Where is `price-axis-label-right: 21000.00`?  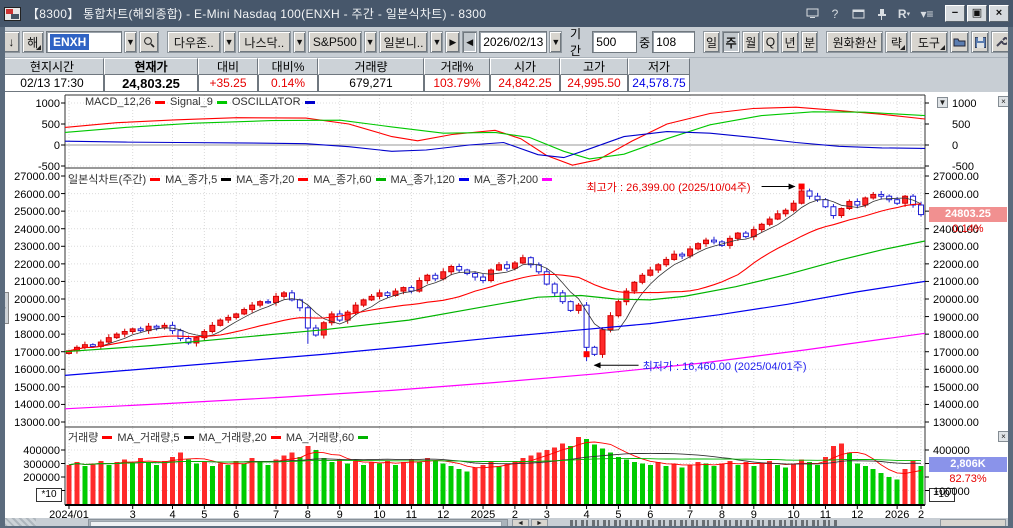
price-axis-label-right: 21000.00 is located at coordinates (956, 282).